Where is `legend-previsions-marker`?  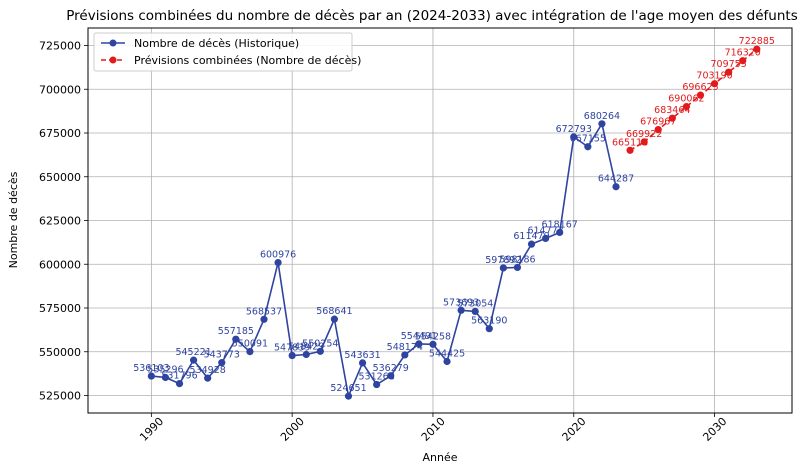
legend-previsions-marker is located at coordinates (113, 60).